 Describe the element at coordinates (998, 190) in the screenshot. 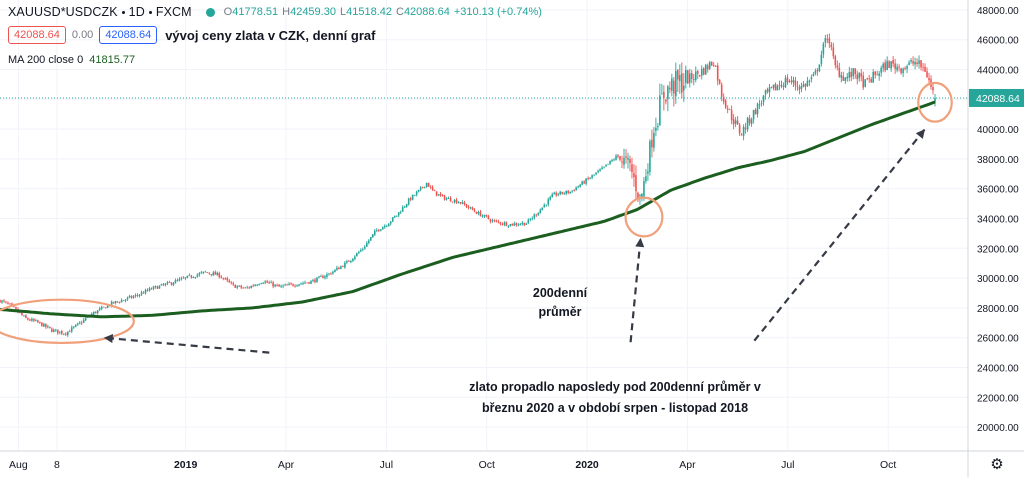

I see `y-tick-label: 36000.00` at that location.